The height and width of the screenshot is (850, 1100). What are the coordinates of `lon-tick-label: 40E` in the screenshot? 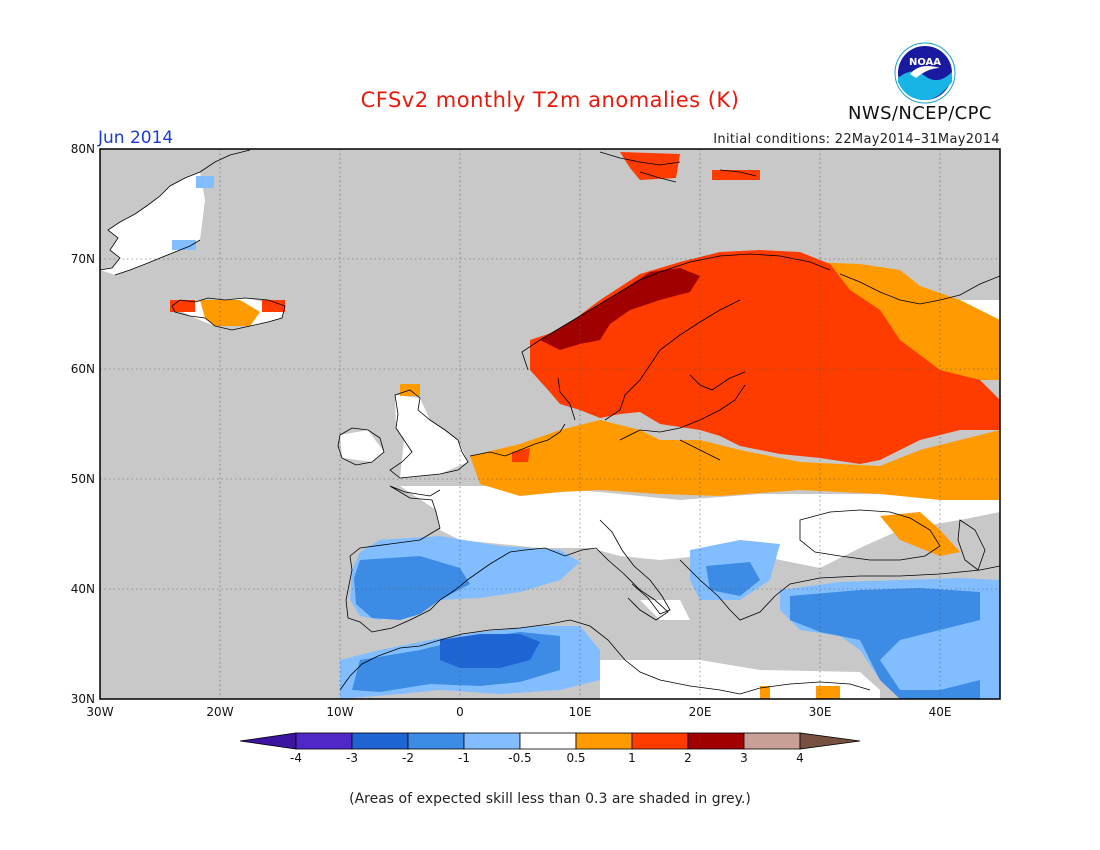 It's located at (940, 712).